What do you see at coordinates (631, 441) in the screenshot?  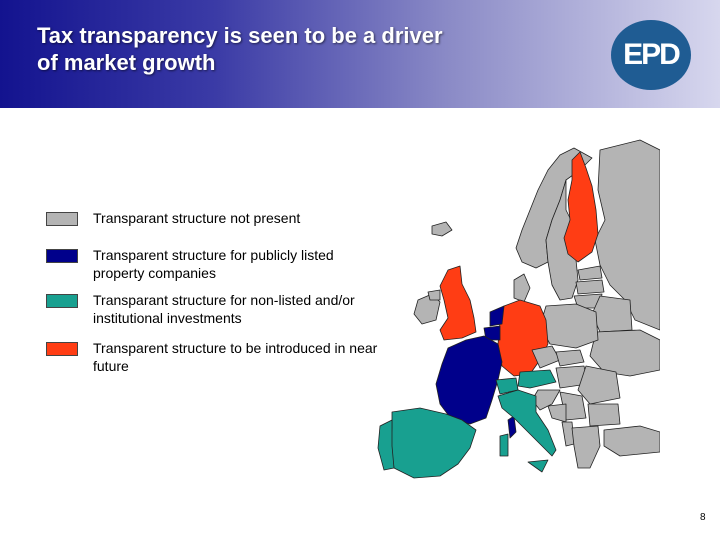 I see `turkey` at bounding box center [631, 441].